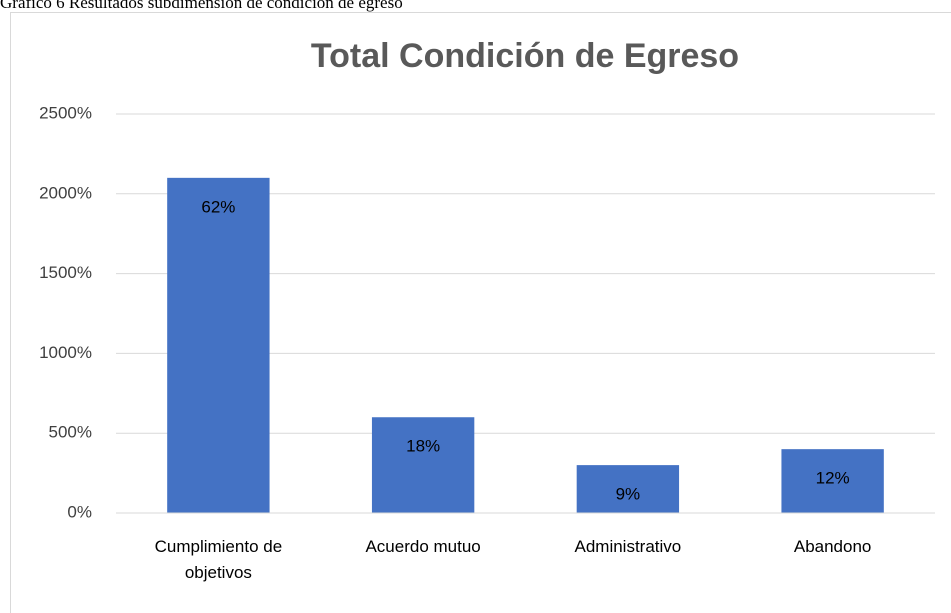 The width and height of the screenshot is (951, 613). Describe the element at coordinates (628, 494) in the screenshot. I see `bar-annotation: 9%` at that location.